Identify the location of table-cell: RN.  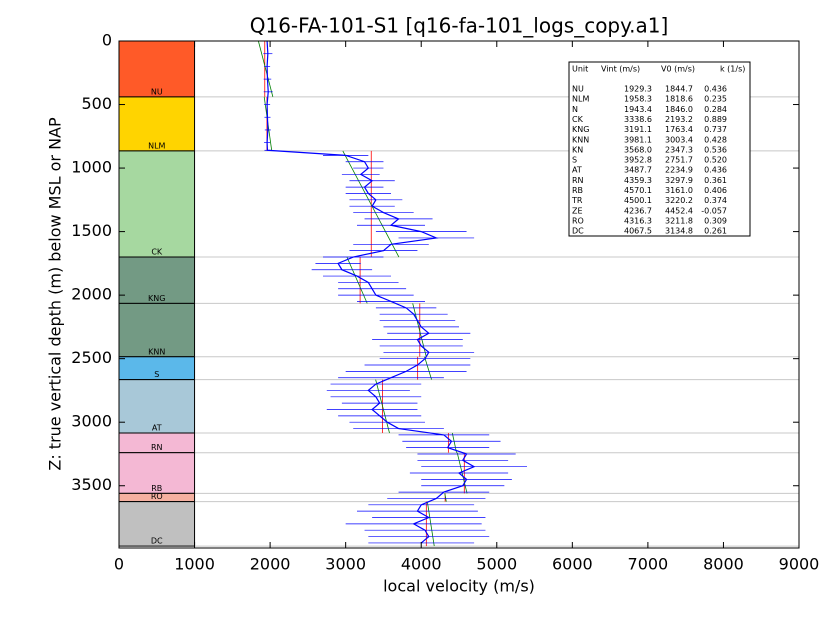
(578, 180).